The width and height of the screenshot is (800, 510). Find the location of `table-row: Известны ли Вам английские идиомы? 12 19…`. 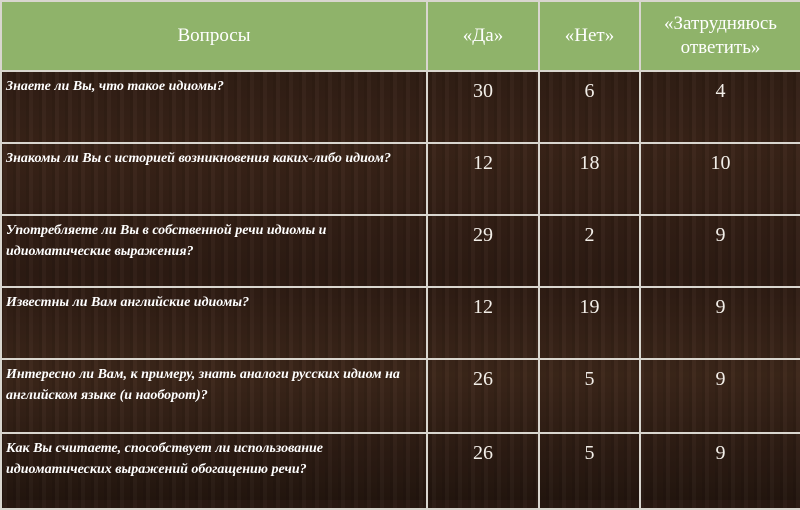

table-row: Известны ли Вам английские идиомы? 12 19… is located at coordinates (400, 323).